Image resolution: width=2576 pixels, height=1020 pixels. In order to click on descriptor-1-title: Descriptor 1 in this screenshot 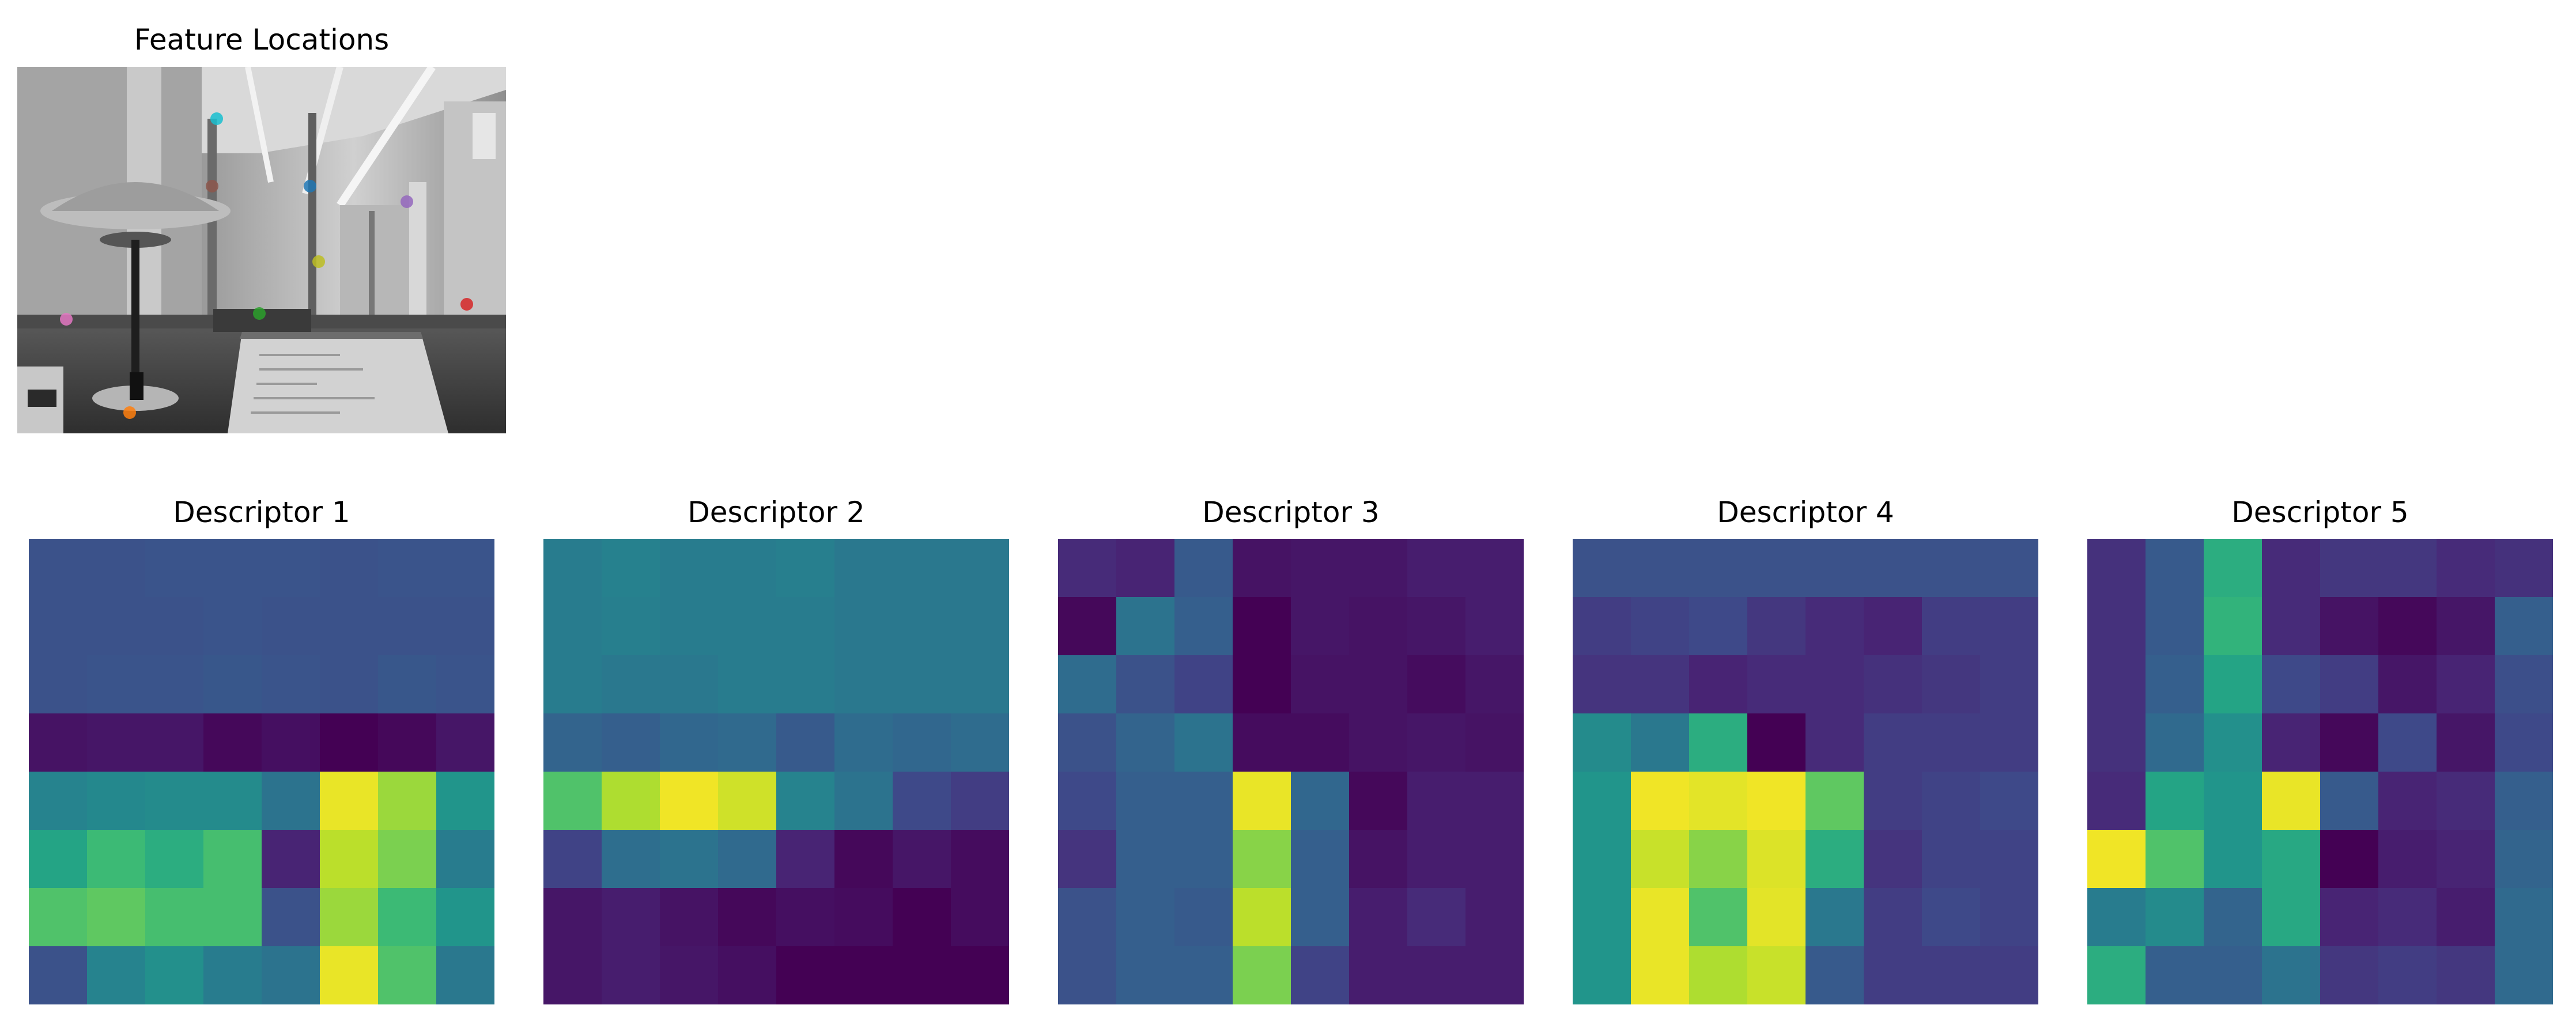, I will do `click(261, 512)`.